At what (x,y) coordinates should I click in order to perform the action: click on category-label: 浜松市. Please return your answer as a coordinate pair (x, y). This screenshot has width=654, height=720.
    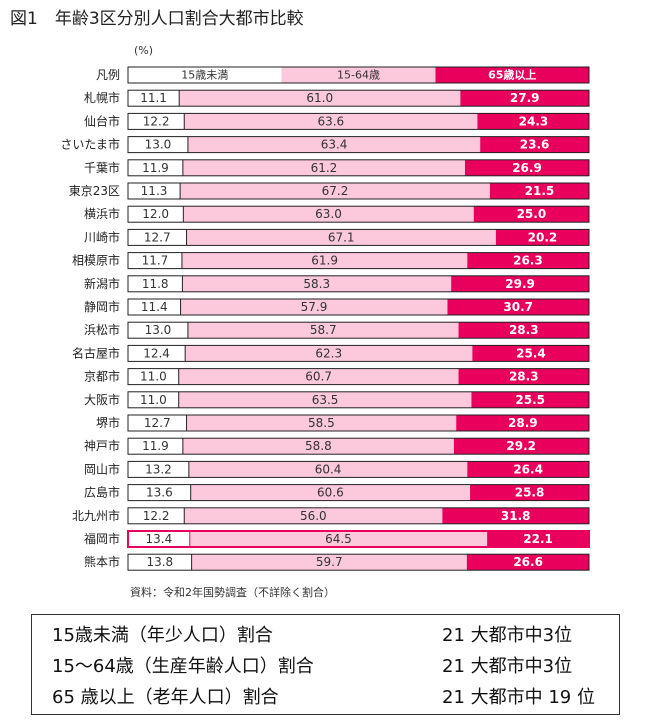
    Looking at the image, I should click on (102, 329).